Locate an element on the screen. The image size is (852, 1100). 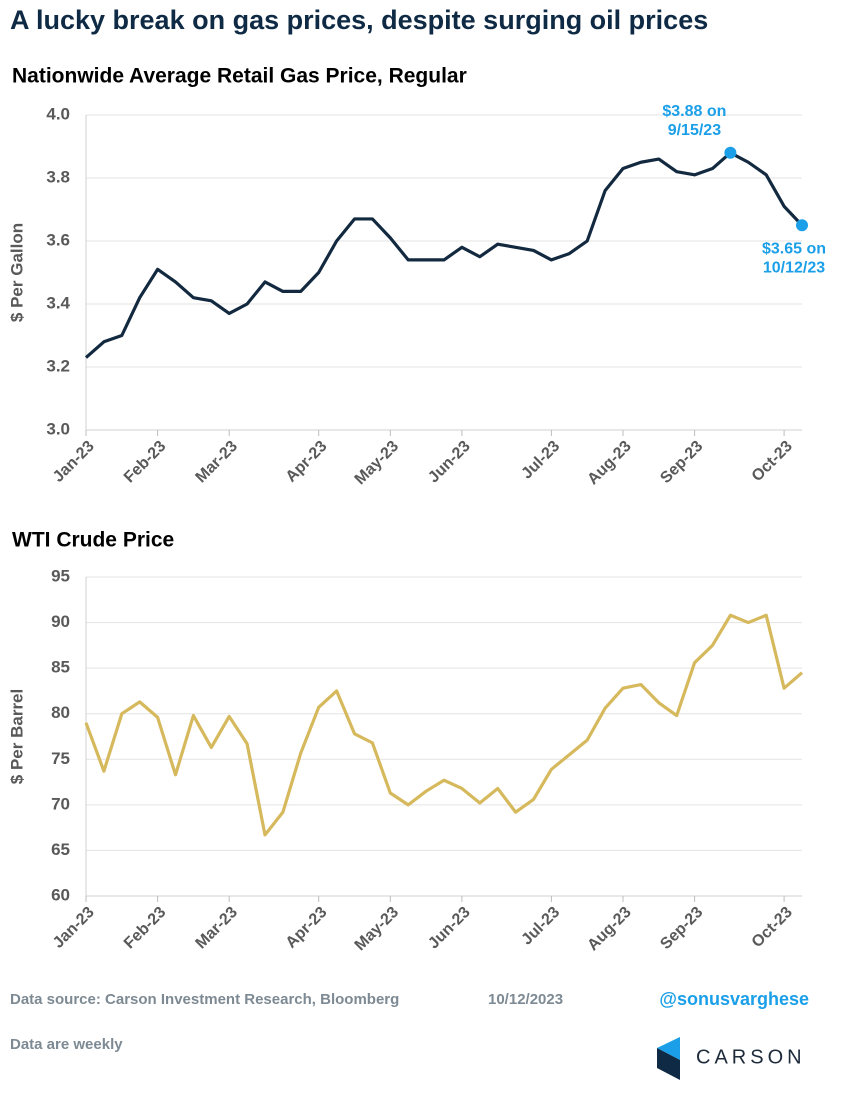
y-tick-label: 3.6 is located at coordinates (58, 239).